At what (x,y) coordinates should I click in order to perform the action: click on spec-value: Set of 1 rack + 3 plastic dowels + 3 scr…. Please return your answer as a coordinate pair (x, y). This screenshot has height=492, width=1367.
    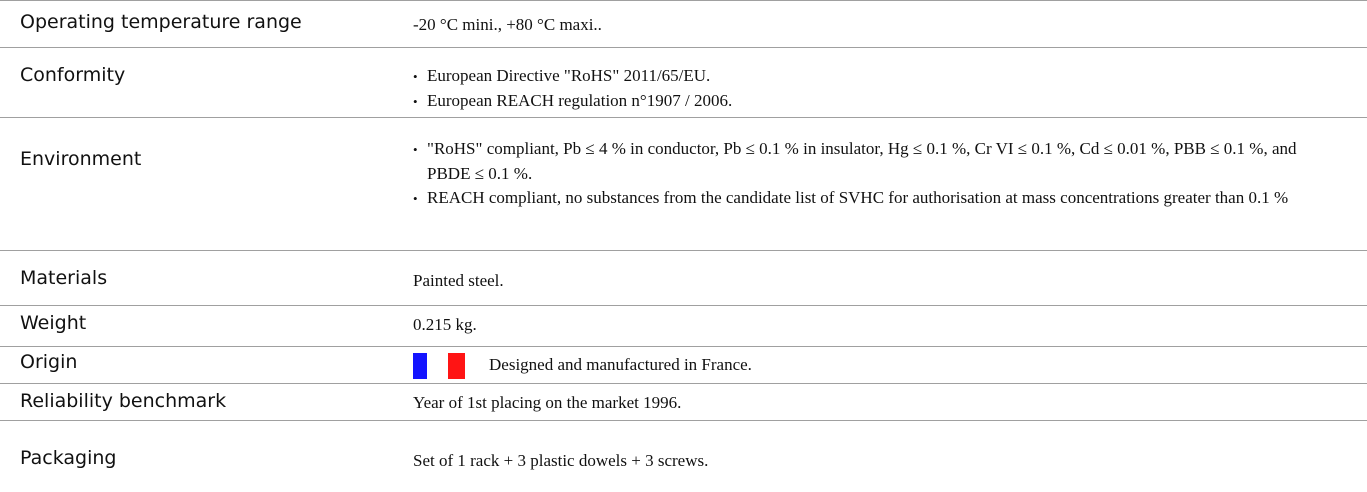
    Looking at the image, I should click on (878, 461).